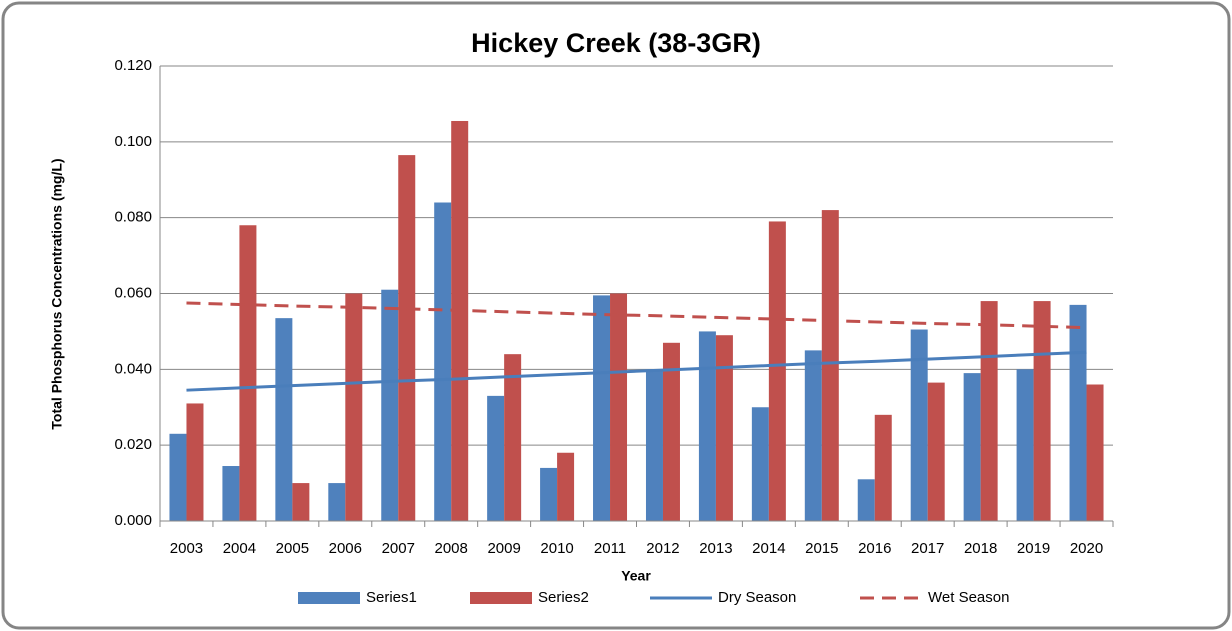  Describe the element at coordinates (133, 292) in the screenshot. I see `y-tick-label: 0.060` at that location.